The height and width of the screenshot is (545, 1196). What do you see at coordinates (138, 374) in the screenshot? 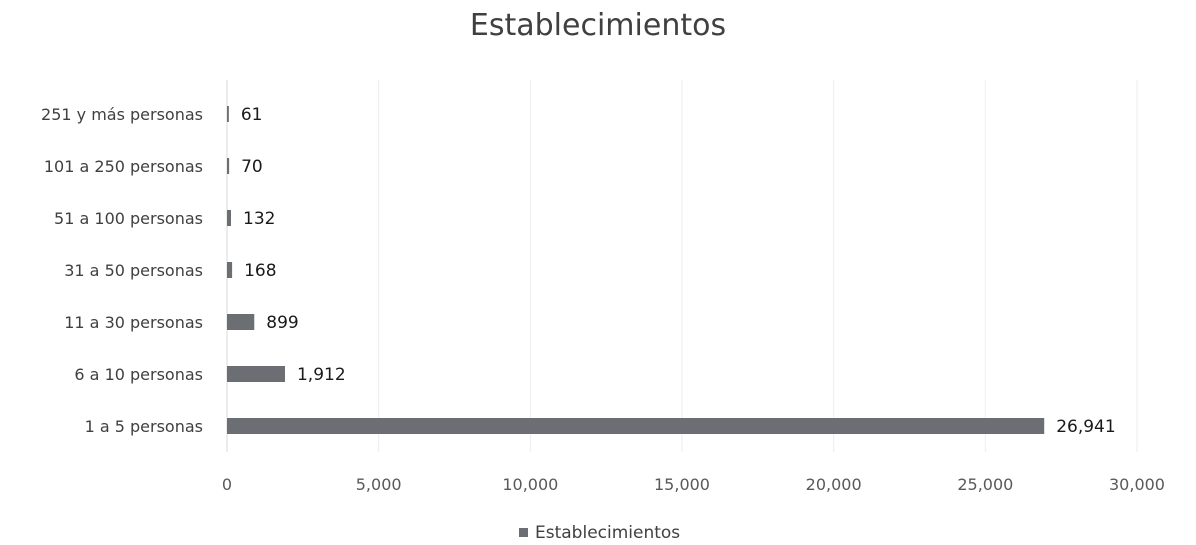
I see `category-label: 6 a 10 personas` at bounding box center [138, 374].